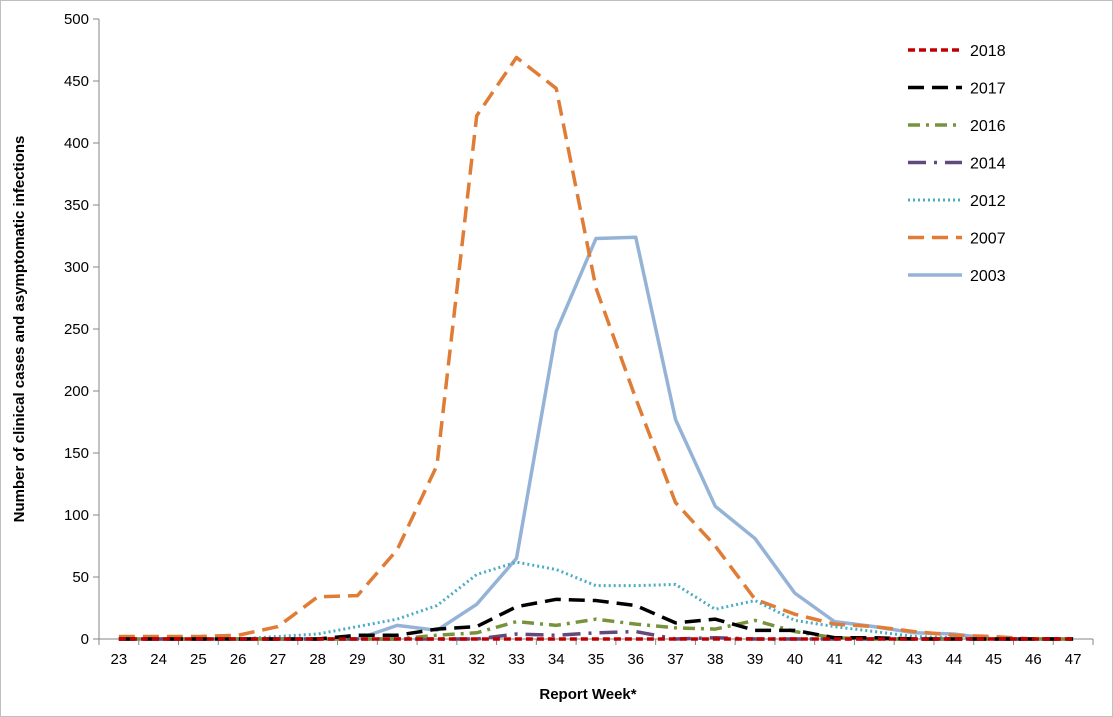  I want to click on y-tick-label: 300, so click(76, 267).